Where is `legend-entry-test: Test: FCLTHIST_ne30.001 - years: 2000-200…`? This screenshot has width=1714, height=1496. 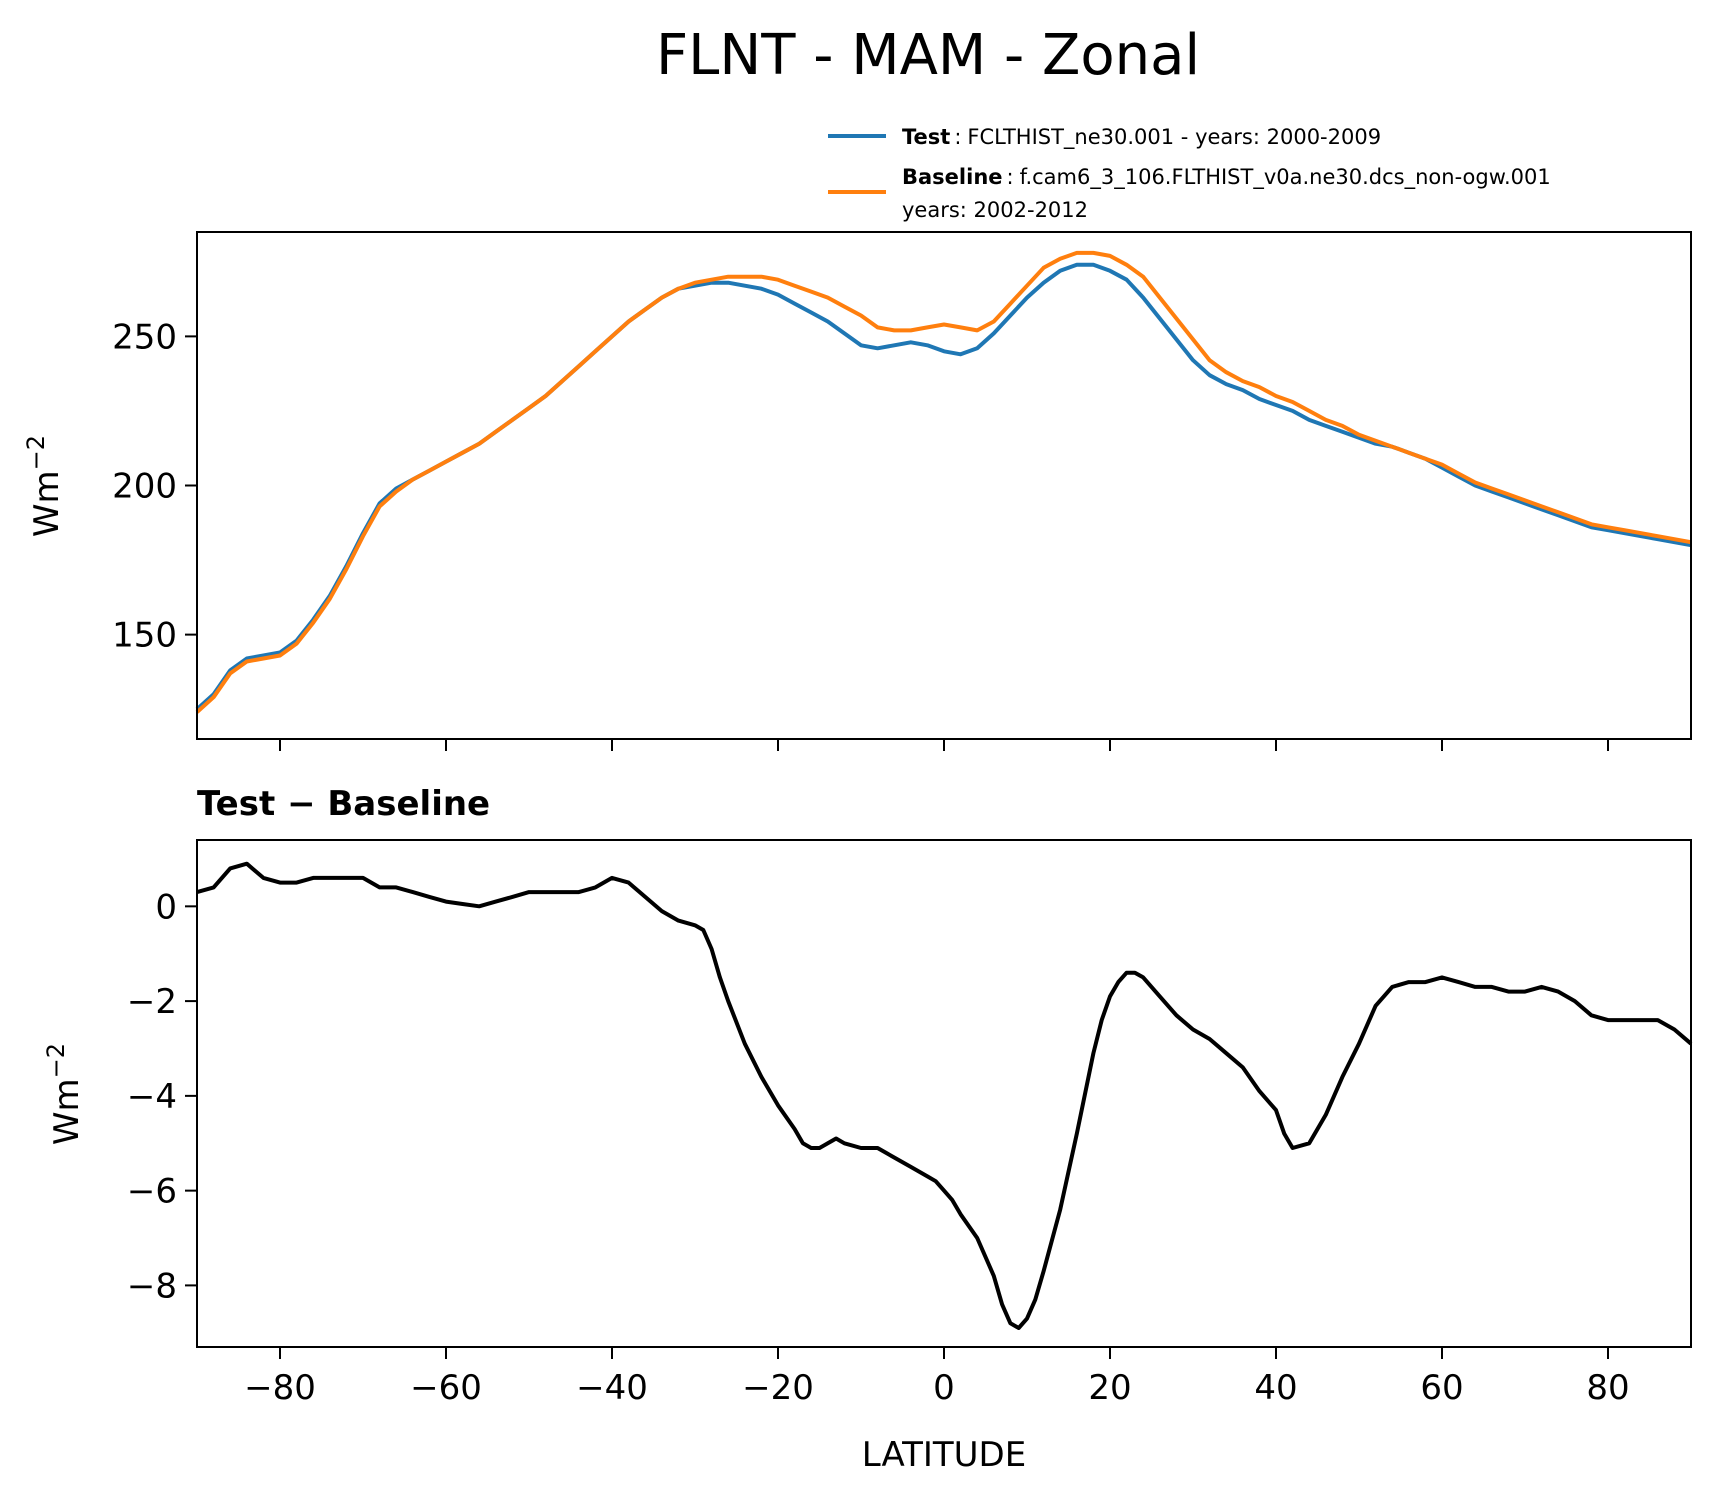 legend-entry-test: Test: FCLTHIST_ne30.001 - years: 2000-200… is located at coordinates (1141, 137).